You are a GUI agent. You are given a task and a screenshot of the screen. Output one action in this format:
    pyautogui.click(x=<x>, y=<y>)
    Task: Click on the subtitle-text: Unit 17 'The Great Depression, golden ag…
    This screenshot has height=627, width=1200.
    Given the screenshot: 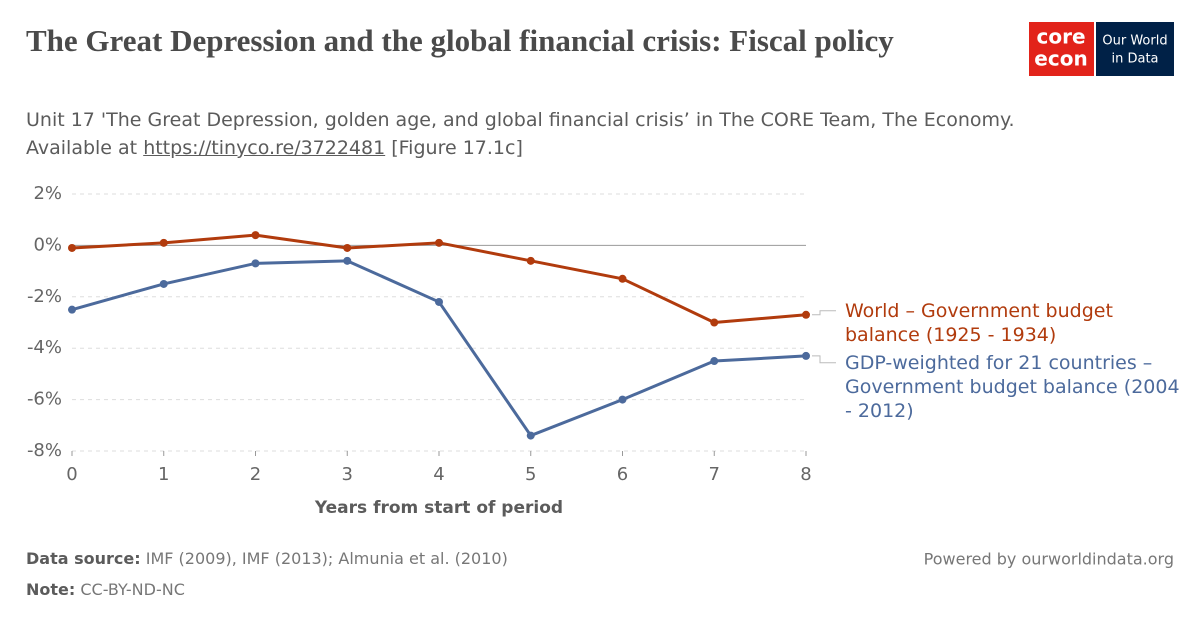 What is the action you would take?
    pyautogui.click(x=520, y=134)
    